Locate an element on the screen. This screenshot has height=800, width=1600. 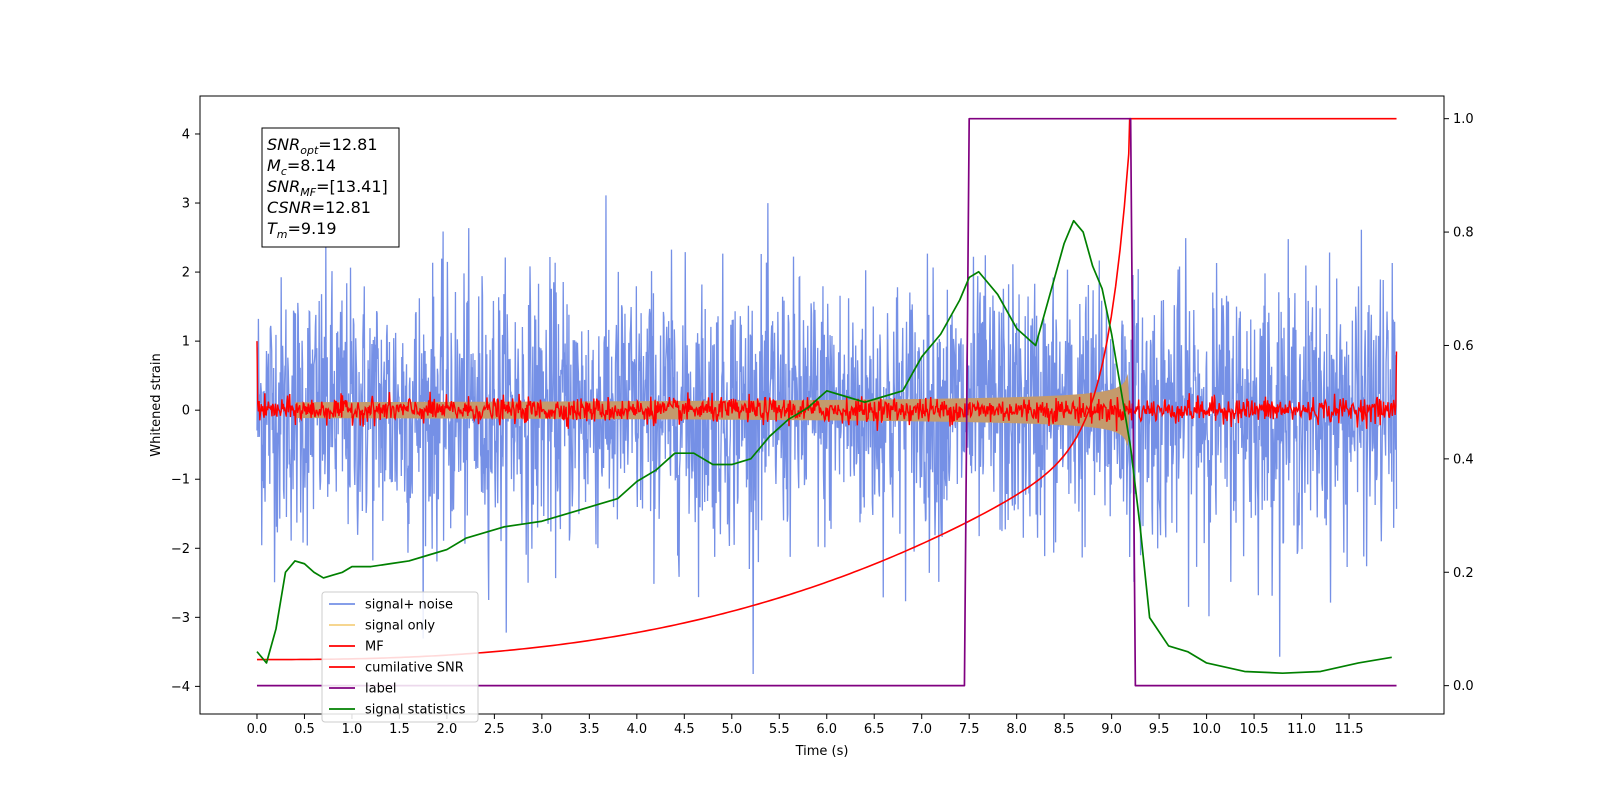
y-axis-label: Whitened strain is located at coordinates (156, 404).